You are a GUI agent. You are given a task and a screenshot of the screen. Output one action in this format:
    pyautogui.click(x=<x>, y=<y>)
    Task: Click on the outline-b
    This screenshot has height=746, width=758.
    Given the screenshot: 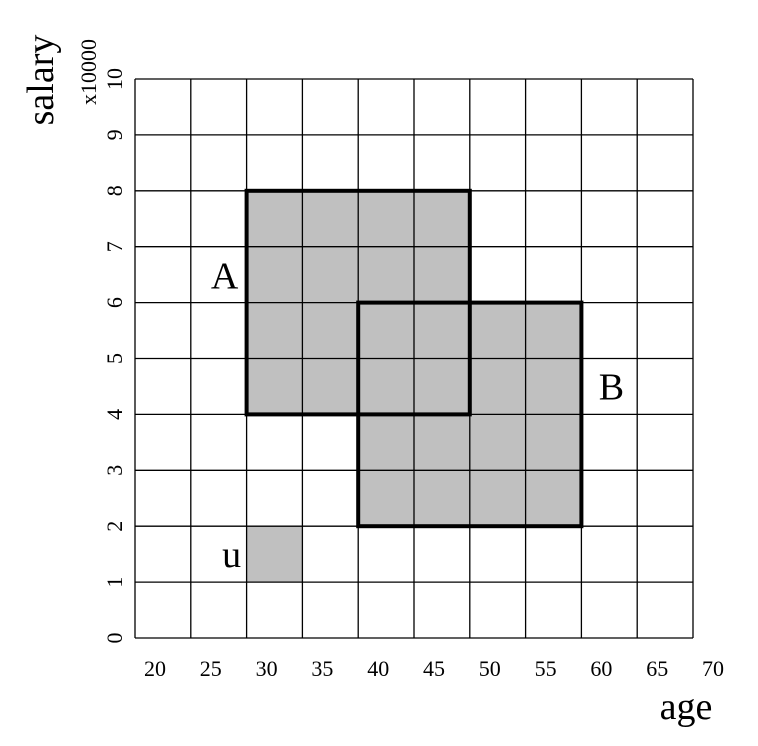 What is the action you would take?
    pyautogui.click(x=470, y=414)
    